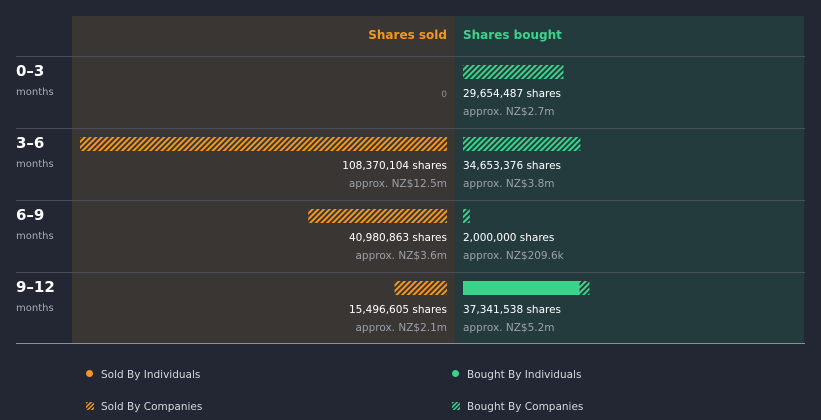  I want to click on period-label: 6–9, so click(30, 215).